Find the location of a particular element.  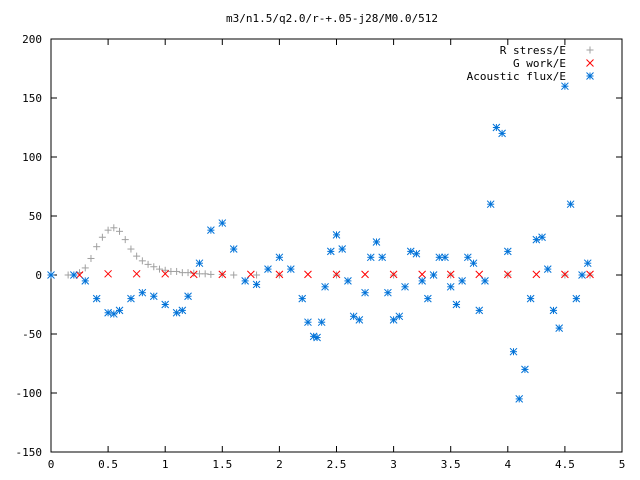

x-tick-label: 5 is located at coordinates (622, 464).